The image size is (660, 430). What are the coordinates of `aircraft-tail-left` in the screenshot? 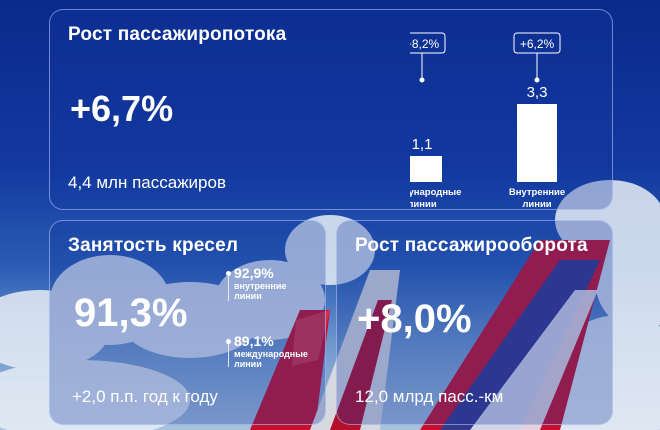 It's located at (290, 370).